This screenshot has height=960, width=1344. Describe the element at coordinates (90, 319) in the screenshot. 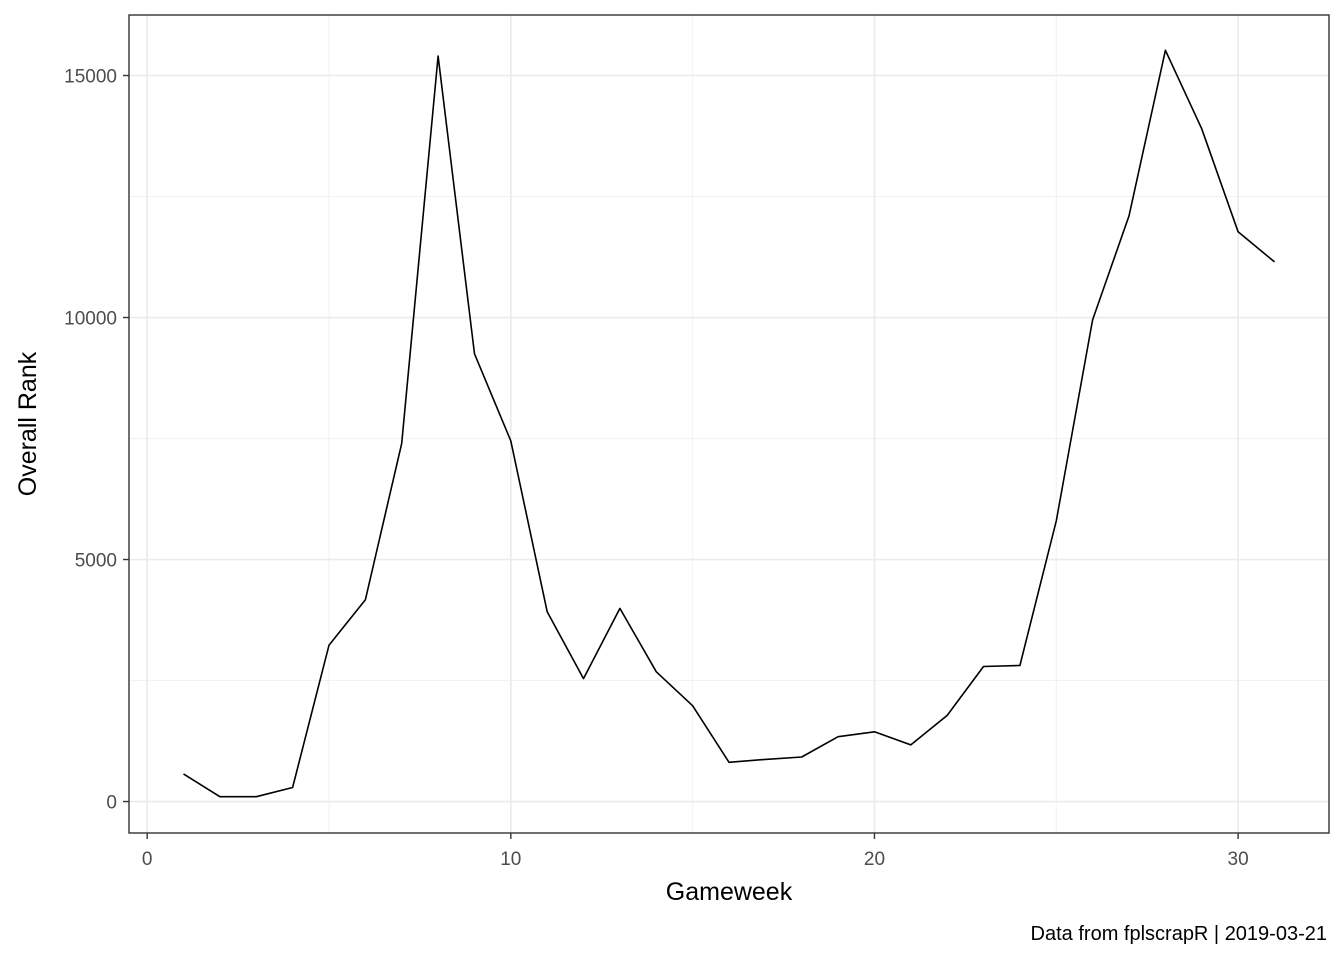

I see `y-tick-label: 10000` at that location.